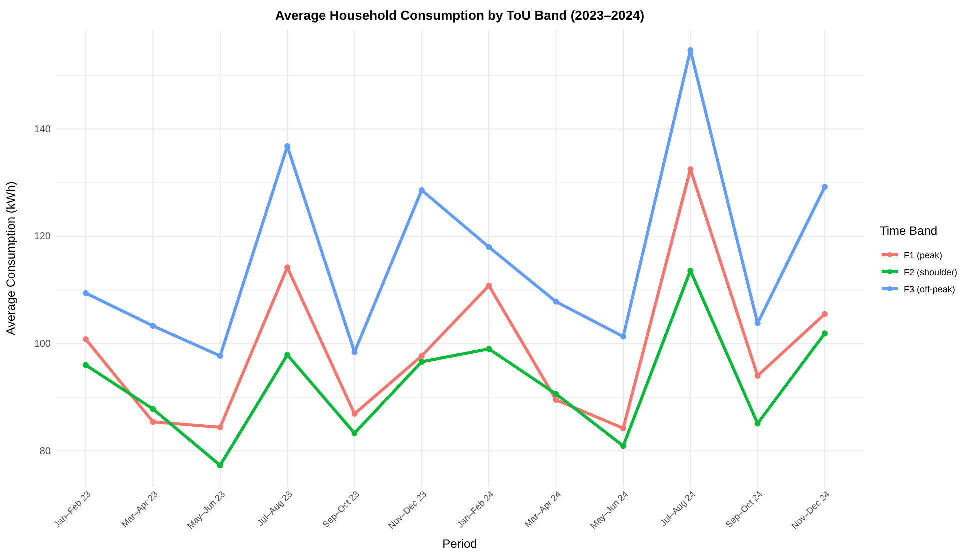 This screenshot has height=552, width=959. I want to click on y-tick-label: 140, so click(43, 130).